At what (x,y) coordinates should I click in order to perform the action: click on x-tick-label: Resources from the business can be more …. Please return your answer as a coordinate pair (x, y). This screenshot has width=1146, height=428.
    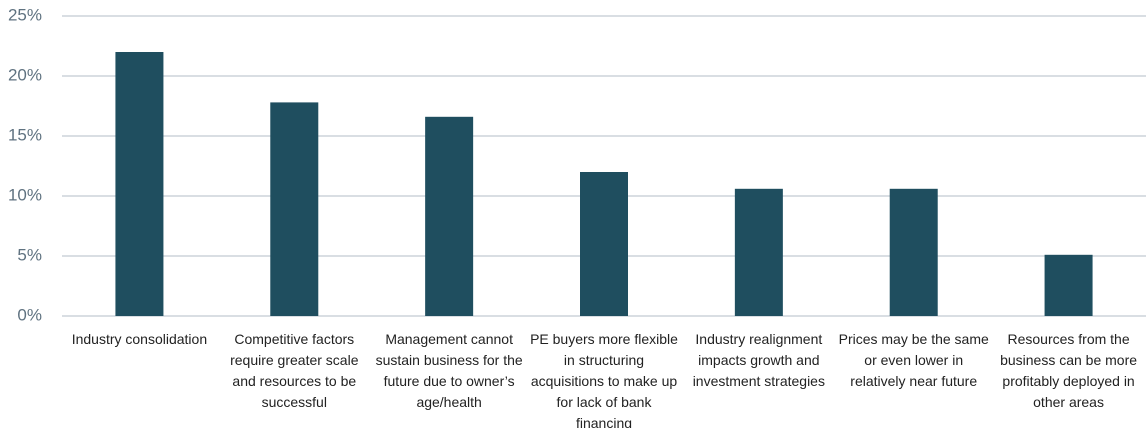
    Looking at the image, I should click on (1069, 370).